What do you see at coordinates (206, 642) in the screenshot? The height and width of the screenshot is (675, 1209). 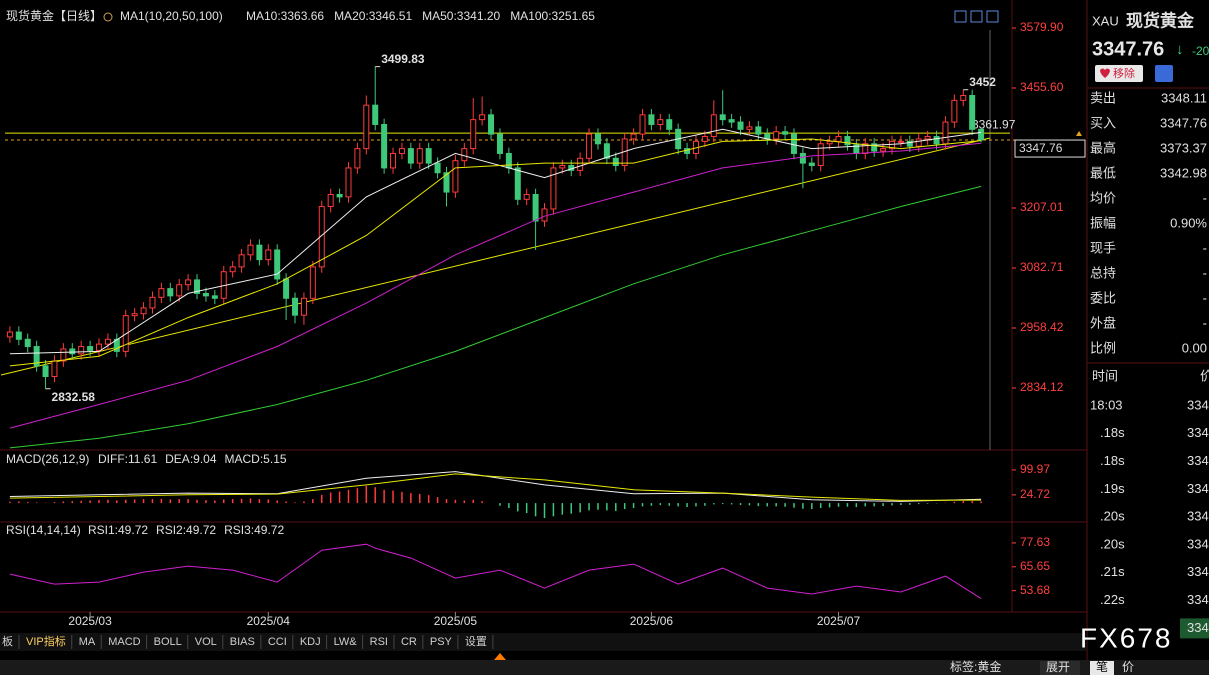 I see `toolbar-tab: VOL` at bounding box center [206, 642].